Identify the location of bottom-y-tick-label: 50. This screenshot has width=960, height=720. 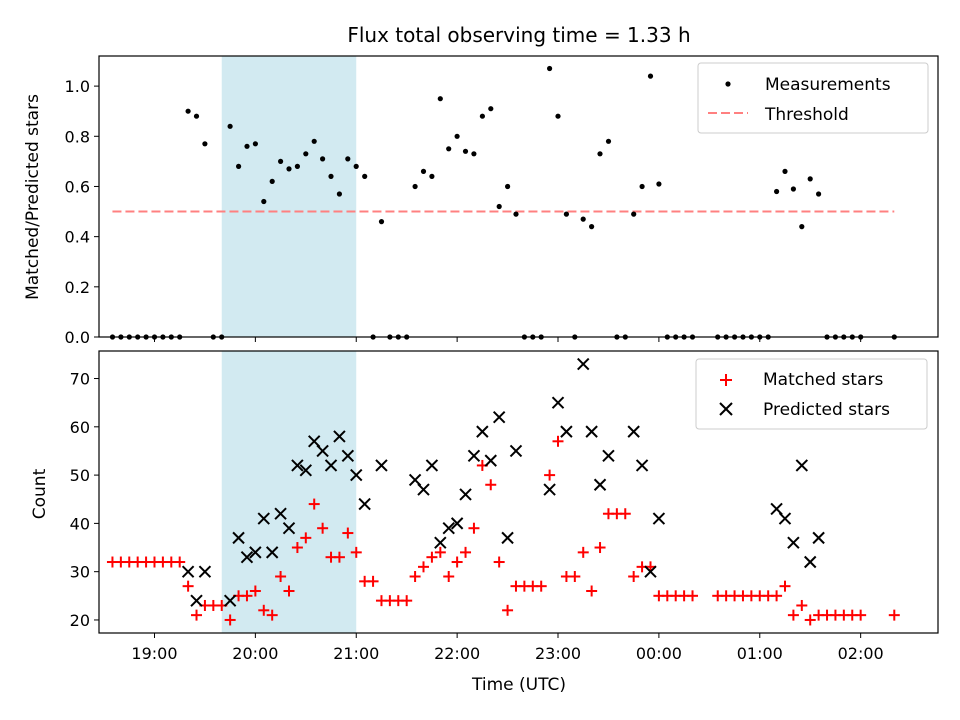
(80, 475).